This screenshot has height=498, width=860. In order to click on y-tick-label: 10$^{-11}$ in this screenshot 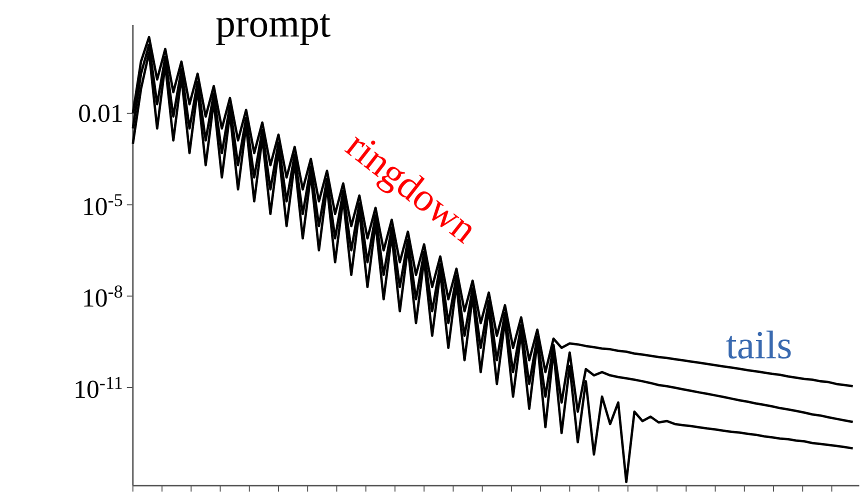, I will do `click(99, 387)`.